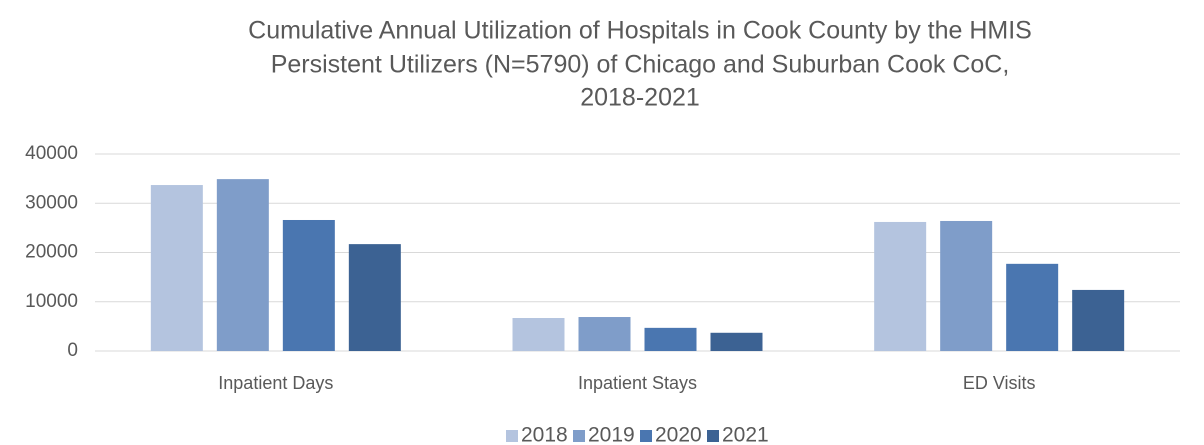 The height and width of the screenshot is (445, 1204). I want to click on y-tick-label: 10000, so click(51, 301).